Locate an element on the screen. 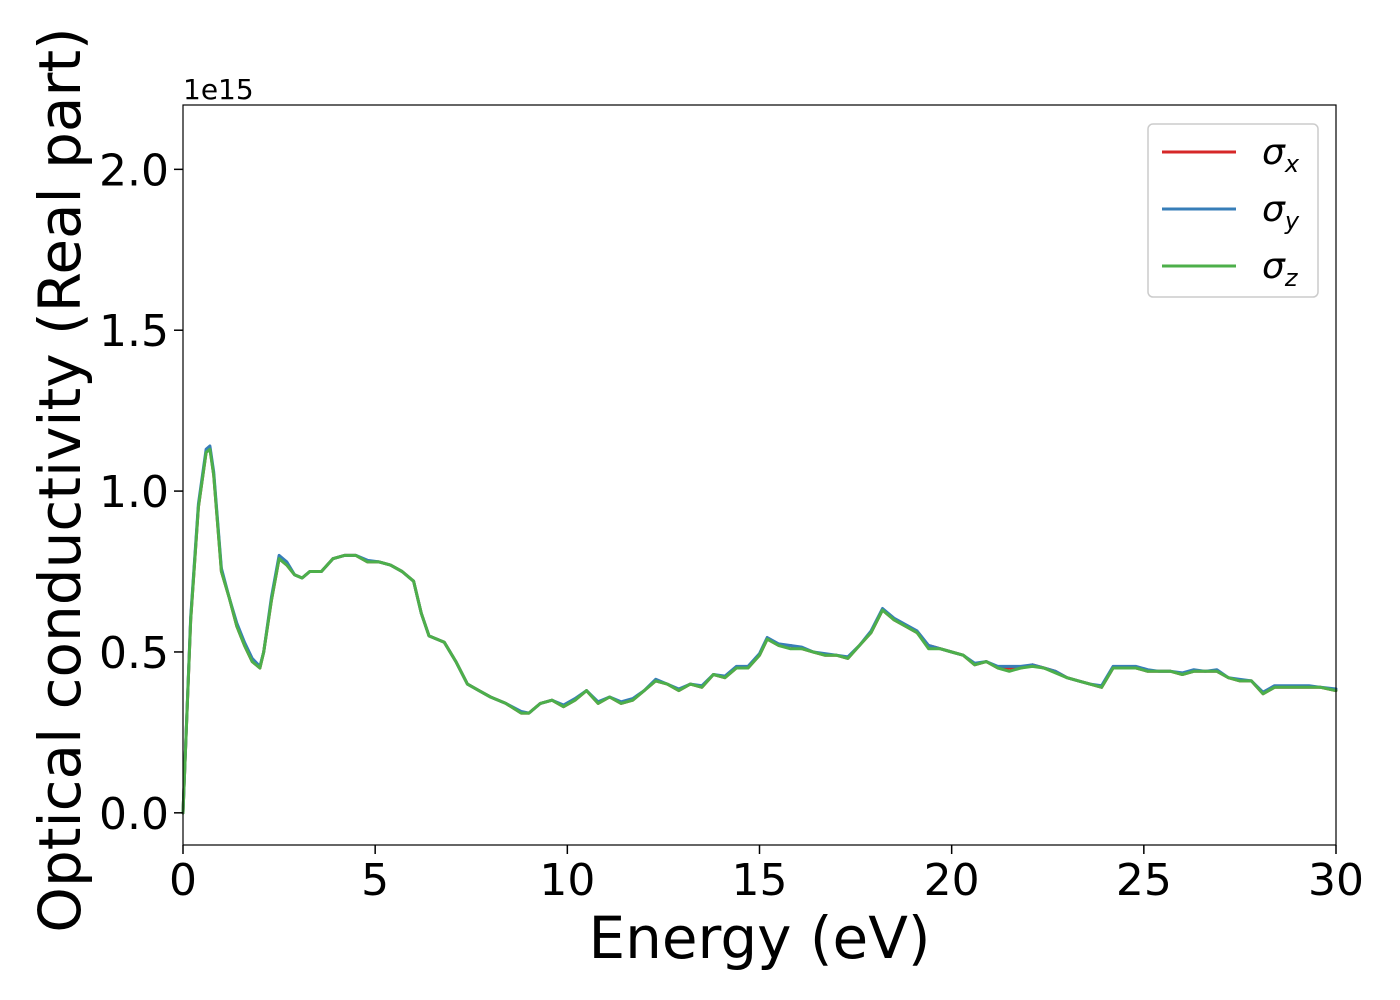 Image resolution: width=1400 pixels, height=1000 pixels. x-axis-title: Energy (eV) is located at coordinates (759, 938).